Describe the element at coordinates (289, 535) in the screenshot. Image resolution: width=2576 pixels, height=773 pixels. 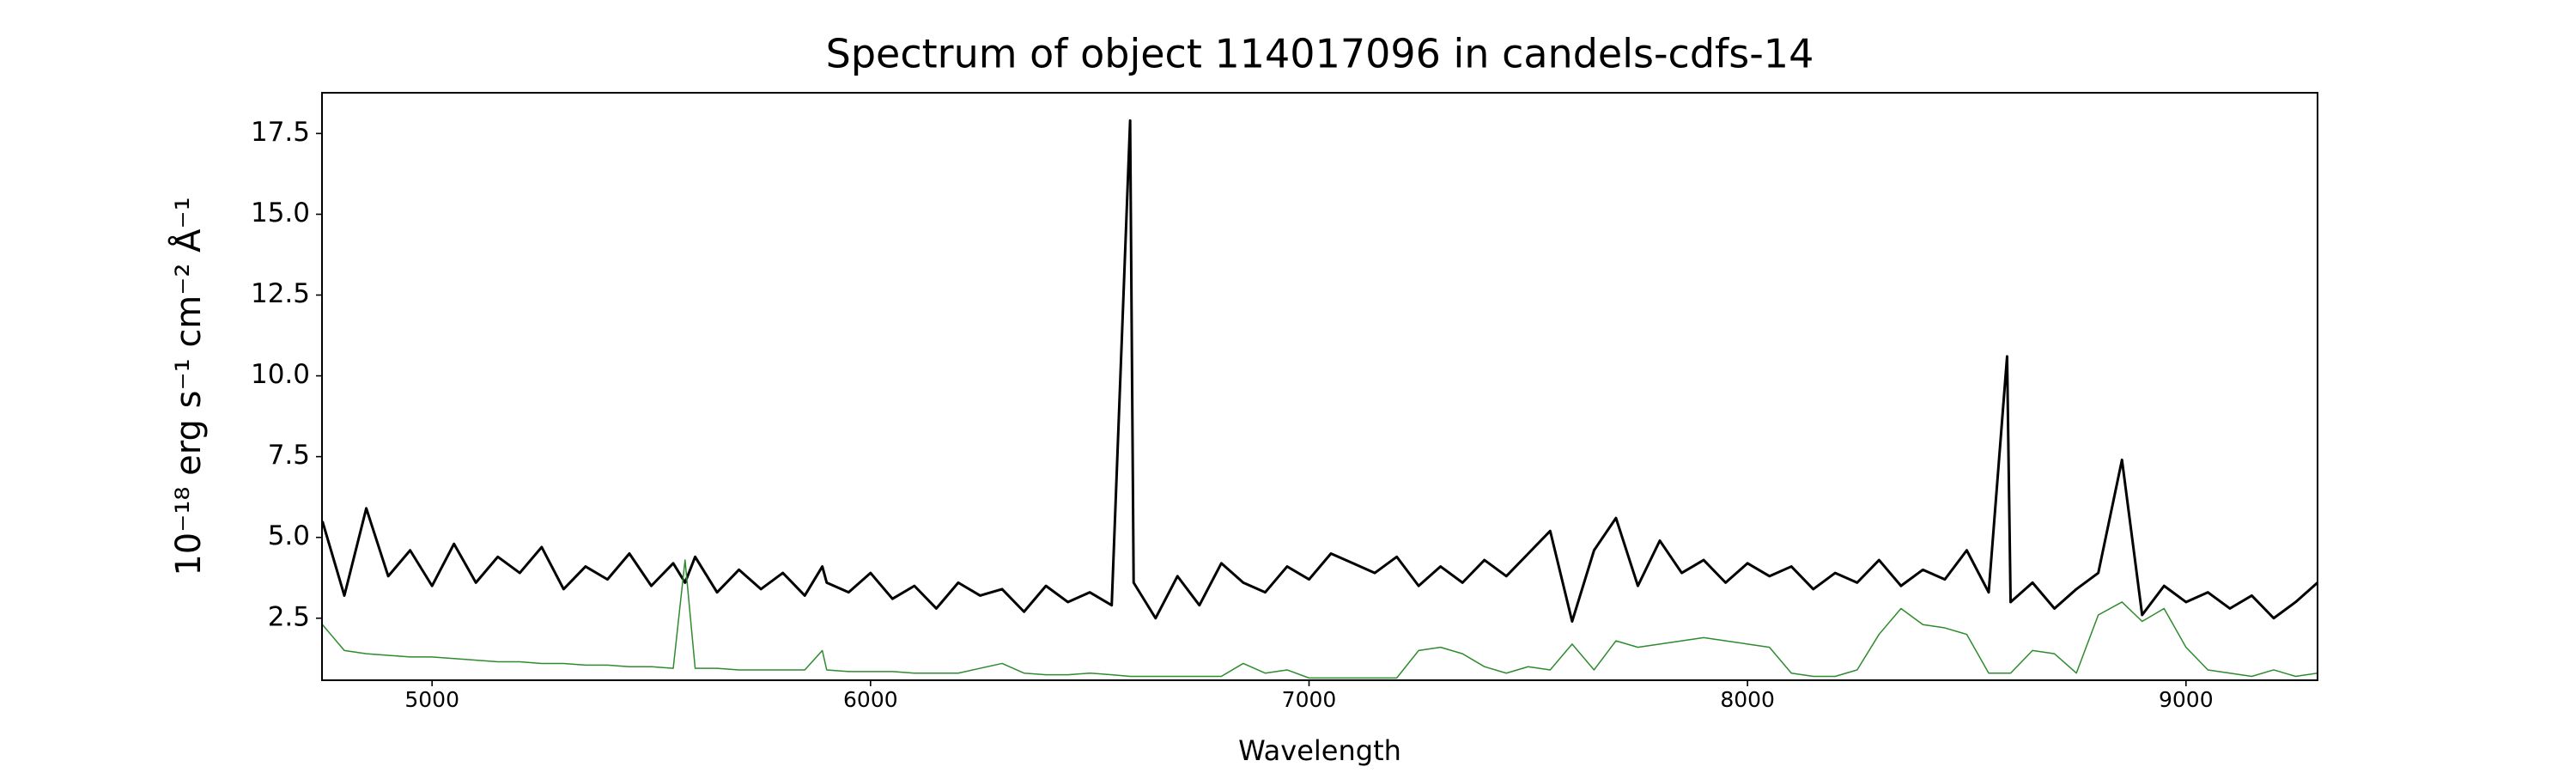
I see `y-tick-label: 5.0` at that location.